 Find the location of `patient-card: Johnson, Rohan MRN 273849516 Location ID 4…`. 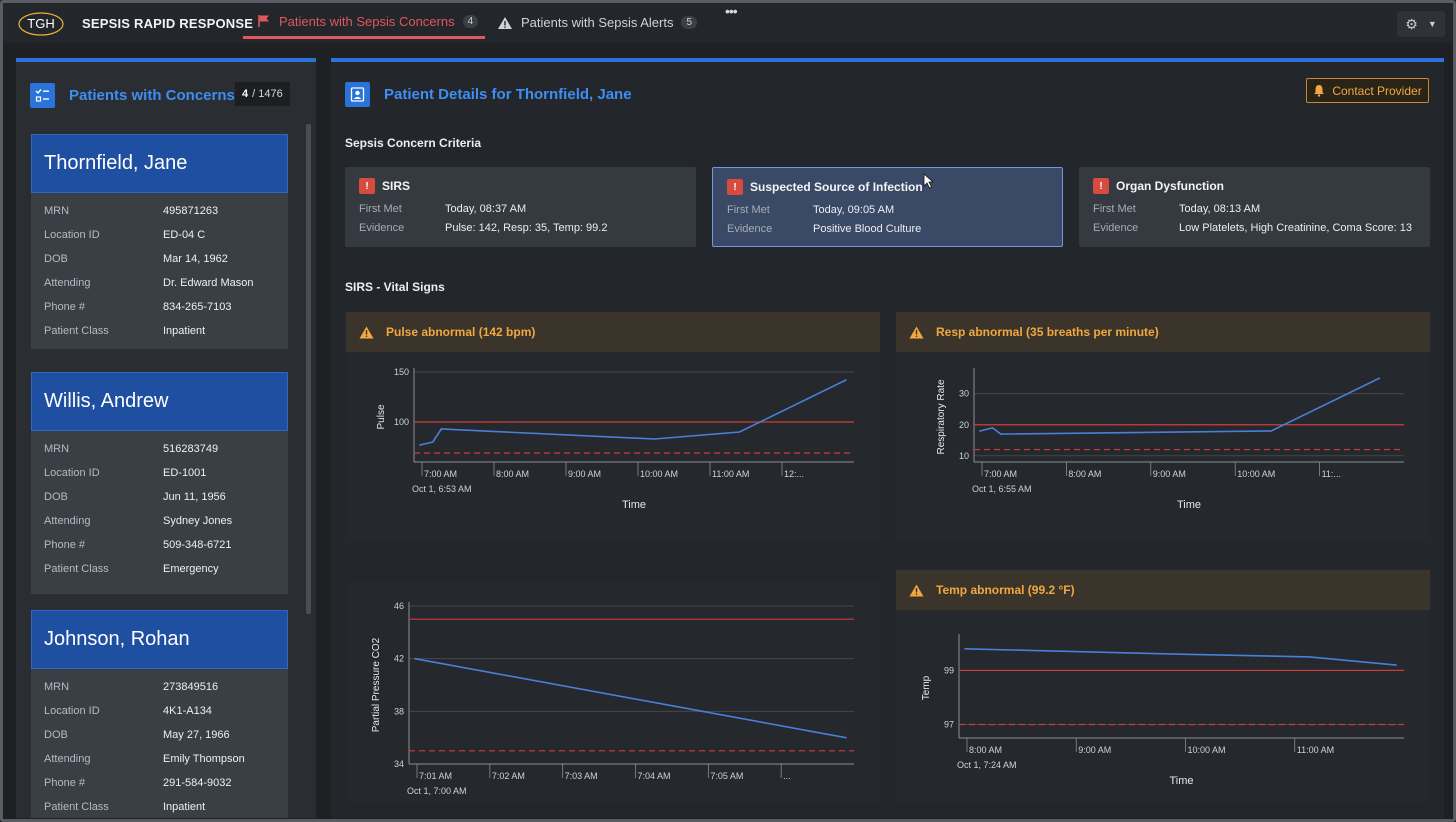

patient-card: Johnson, Rohan MRN 273849516 Location ID 4… is located at coordinates (159, 714).